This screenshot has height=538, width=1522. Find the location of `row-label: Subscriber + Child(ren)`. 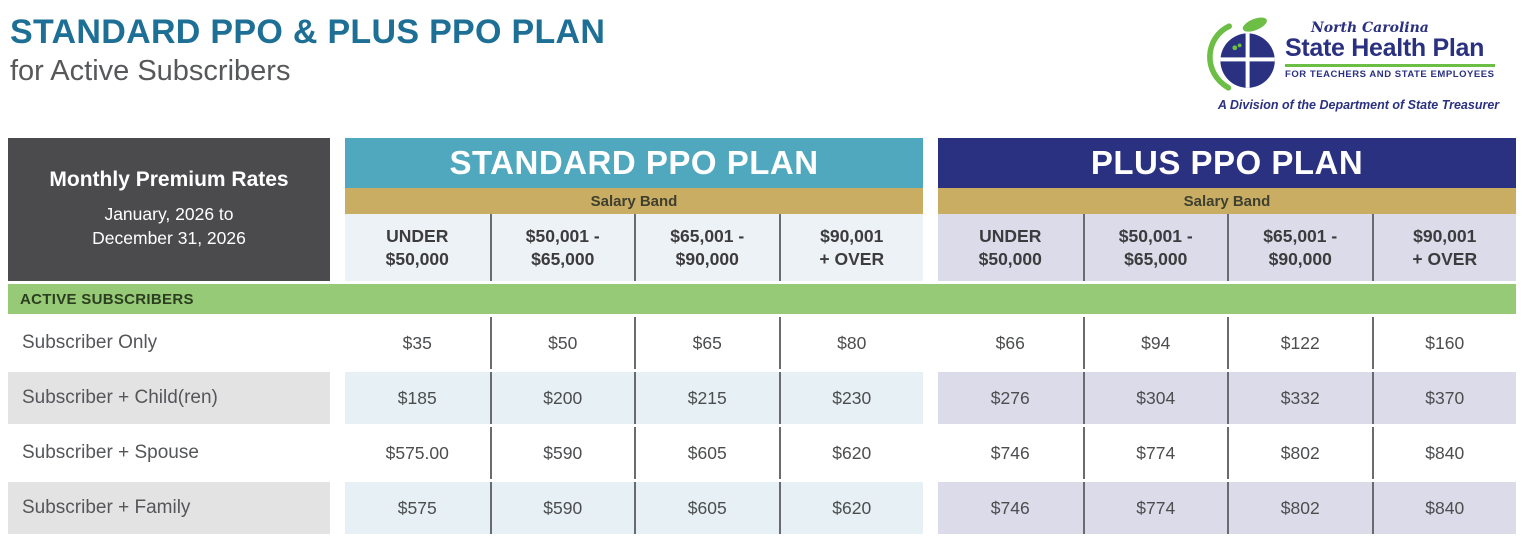

row-label: Subscriber + Child(ren) is located at coordinates (169, 398).